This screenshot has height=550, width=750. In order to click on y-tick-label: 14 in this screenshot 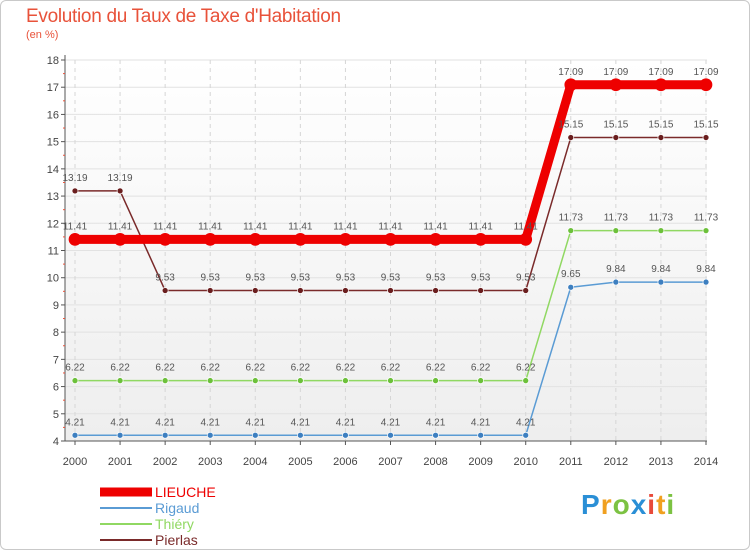, I will do `click(53, 170)`.